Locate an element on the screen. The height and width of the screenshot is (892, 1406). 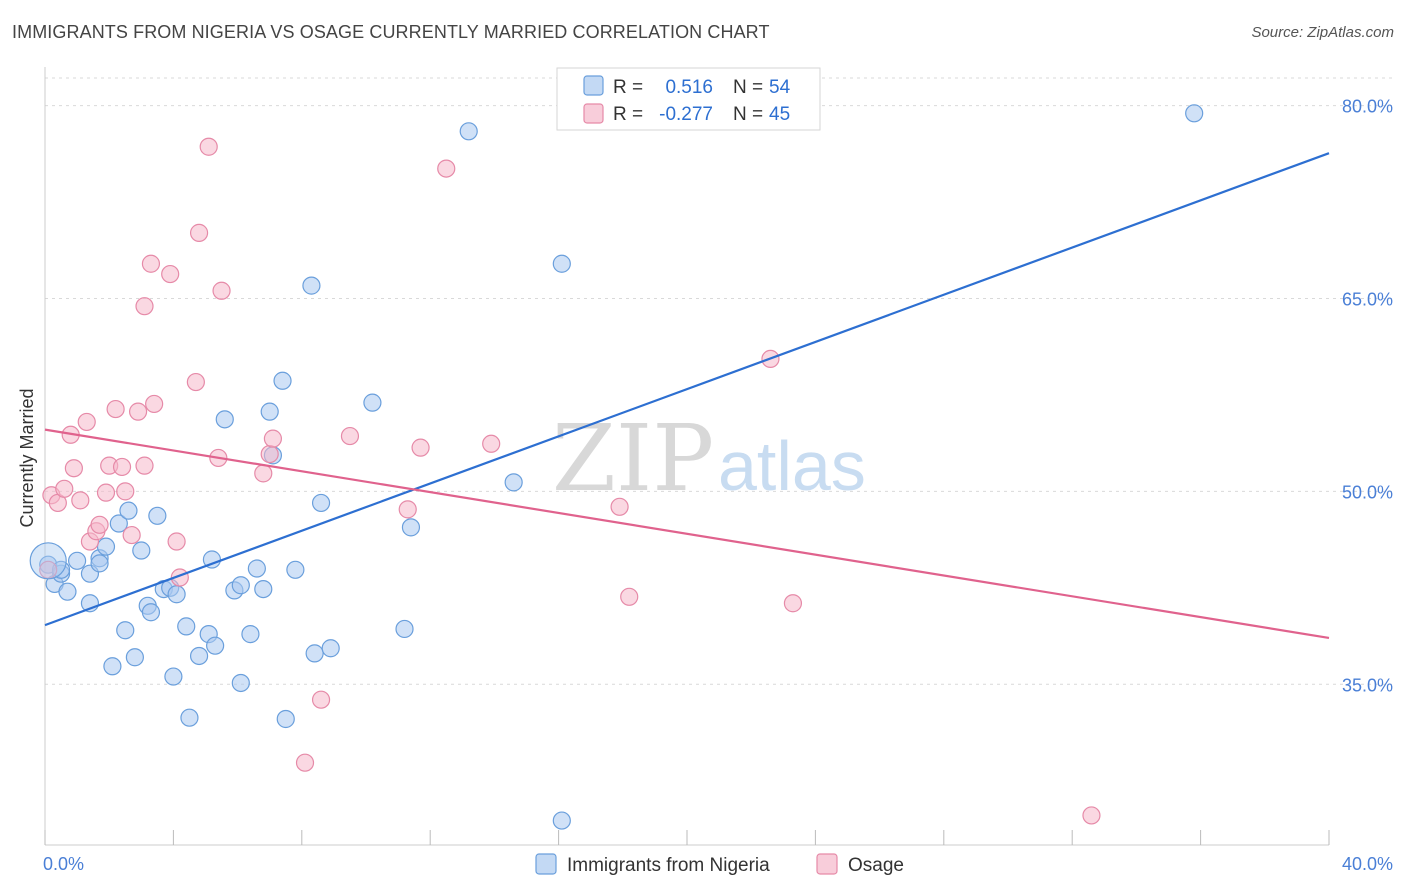
watermark-zip: ZIP is located at coordinates (633, 458).